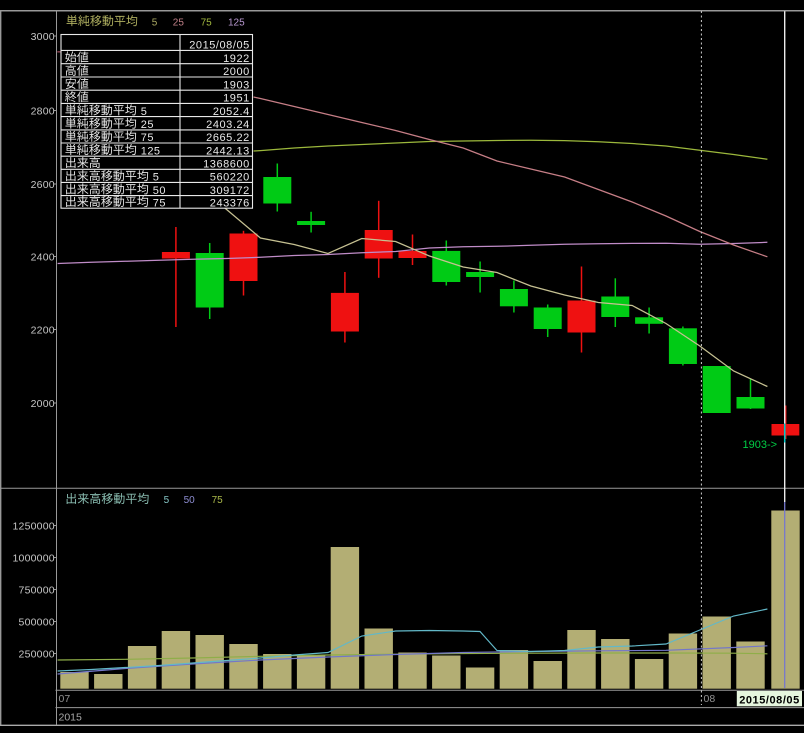  What do you see at coordinates (34, 526) in the screenshot?
I see `svg-text: 1250000` at bounding box center [34, 526].